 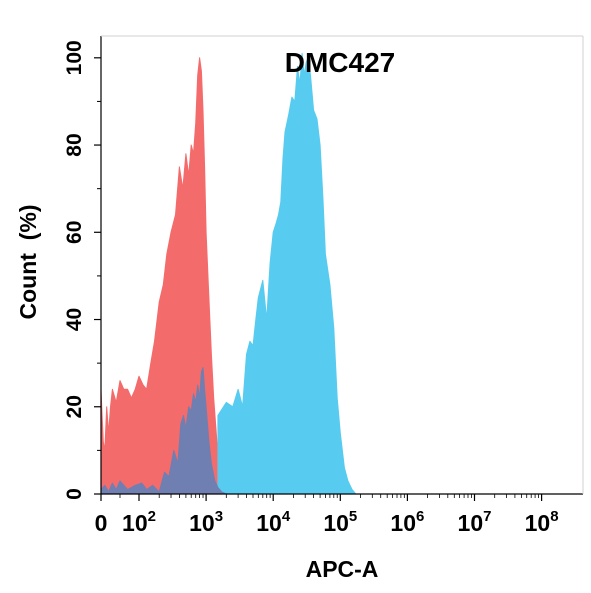 I want to click on y-tick-label: 80, so click(x=74, y=144).